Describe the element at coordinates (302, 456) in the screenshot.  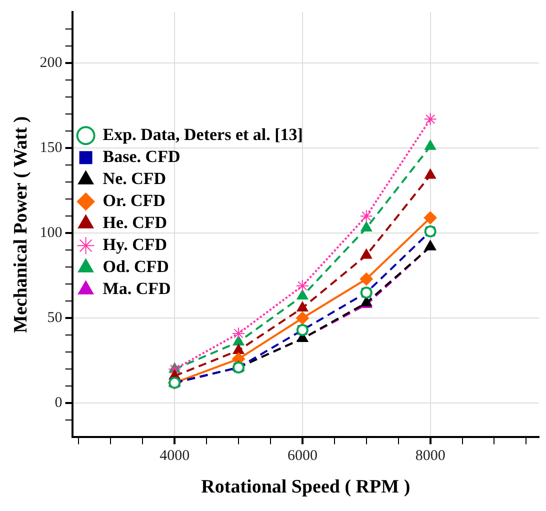
I see `x-tick-label: 6000` at that location.